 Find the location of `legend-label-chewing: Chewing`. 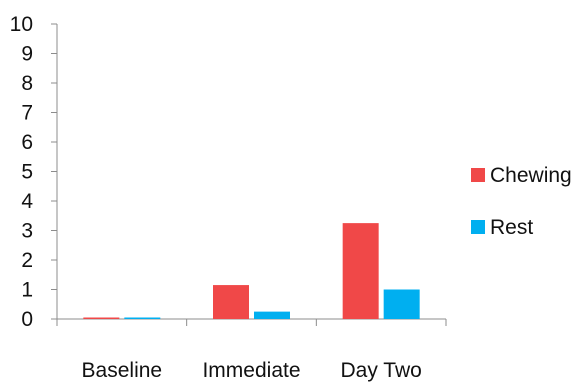

legend-label-chewing: Chewing is located at coordinates (531, 175).